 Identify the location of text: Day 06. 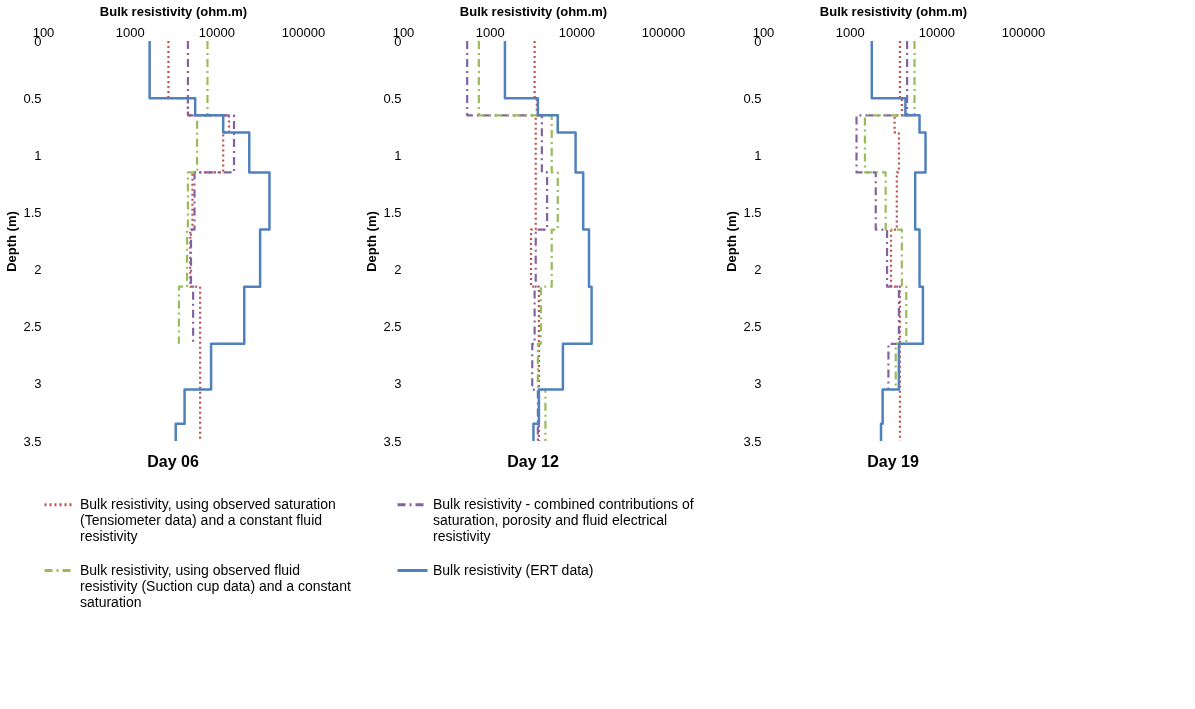
(173, 461).